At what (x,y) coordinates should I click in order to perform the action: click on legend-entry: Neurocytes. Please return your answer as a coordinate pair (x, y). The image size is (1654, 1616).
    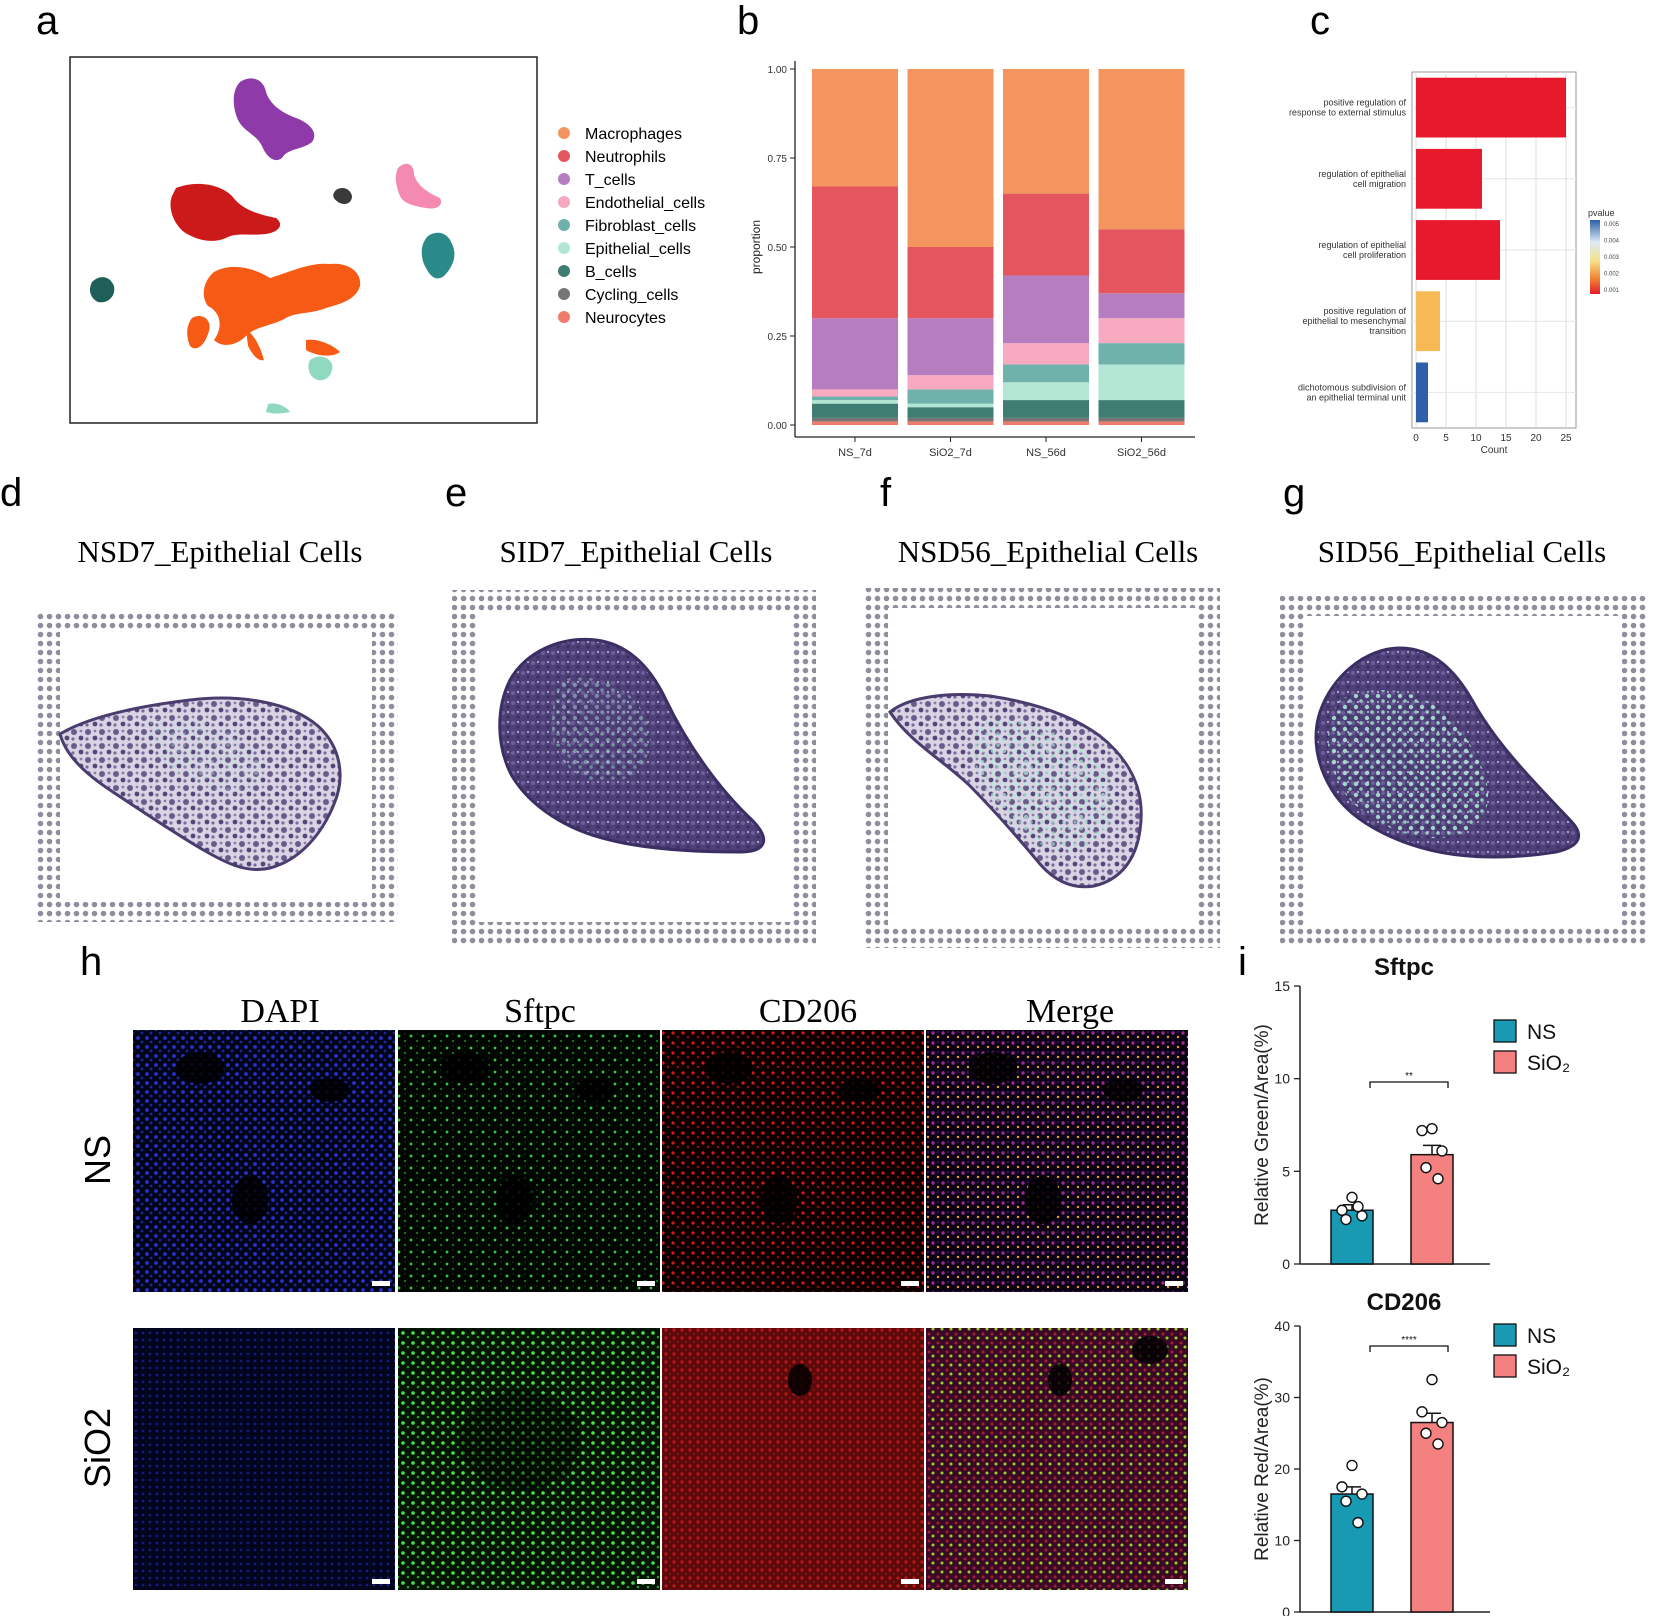
    Looking at the image, I should click on (612, 318).